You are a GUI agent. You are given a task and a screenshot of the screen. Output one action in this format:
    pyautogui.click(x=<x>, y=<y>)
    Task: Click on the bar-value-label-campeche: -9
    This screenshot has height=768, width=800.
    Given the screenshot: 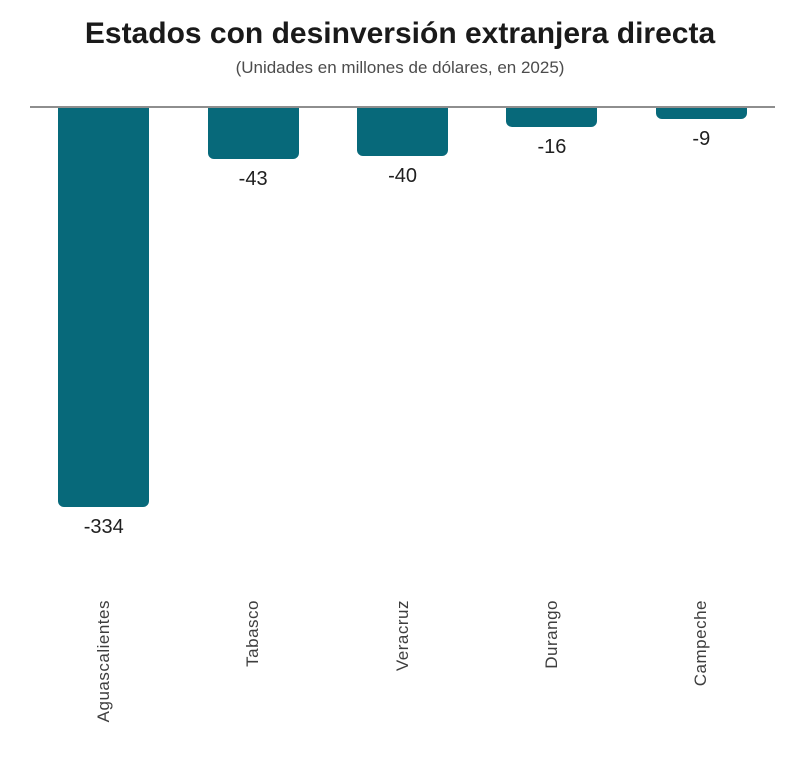 What is the action you would take?
    pyautogui.click(x=701, y=139)
    